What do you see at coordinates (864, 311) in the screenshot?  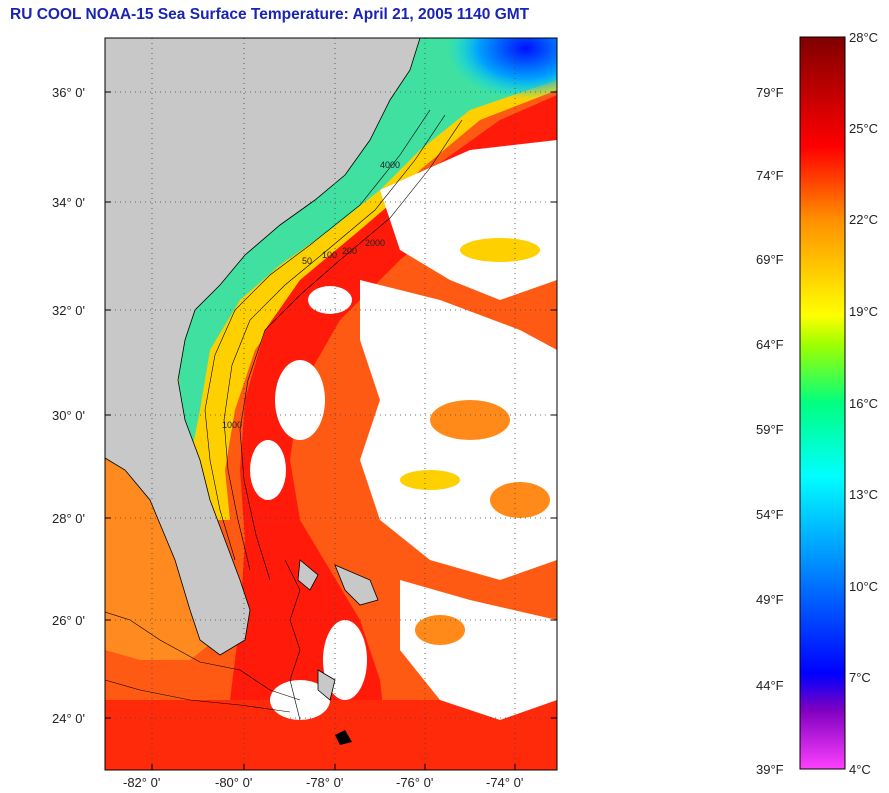 I see `celsius-label: 19°C` at bounding box center [864, 311].